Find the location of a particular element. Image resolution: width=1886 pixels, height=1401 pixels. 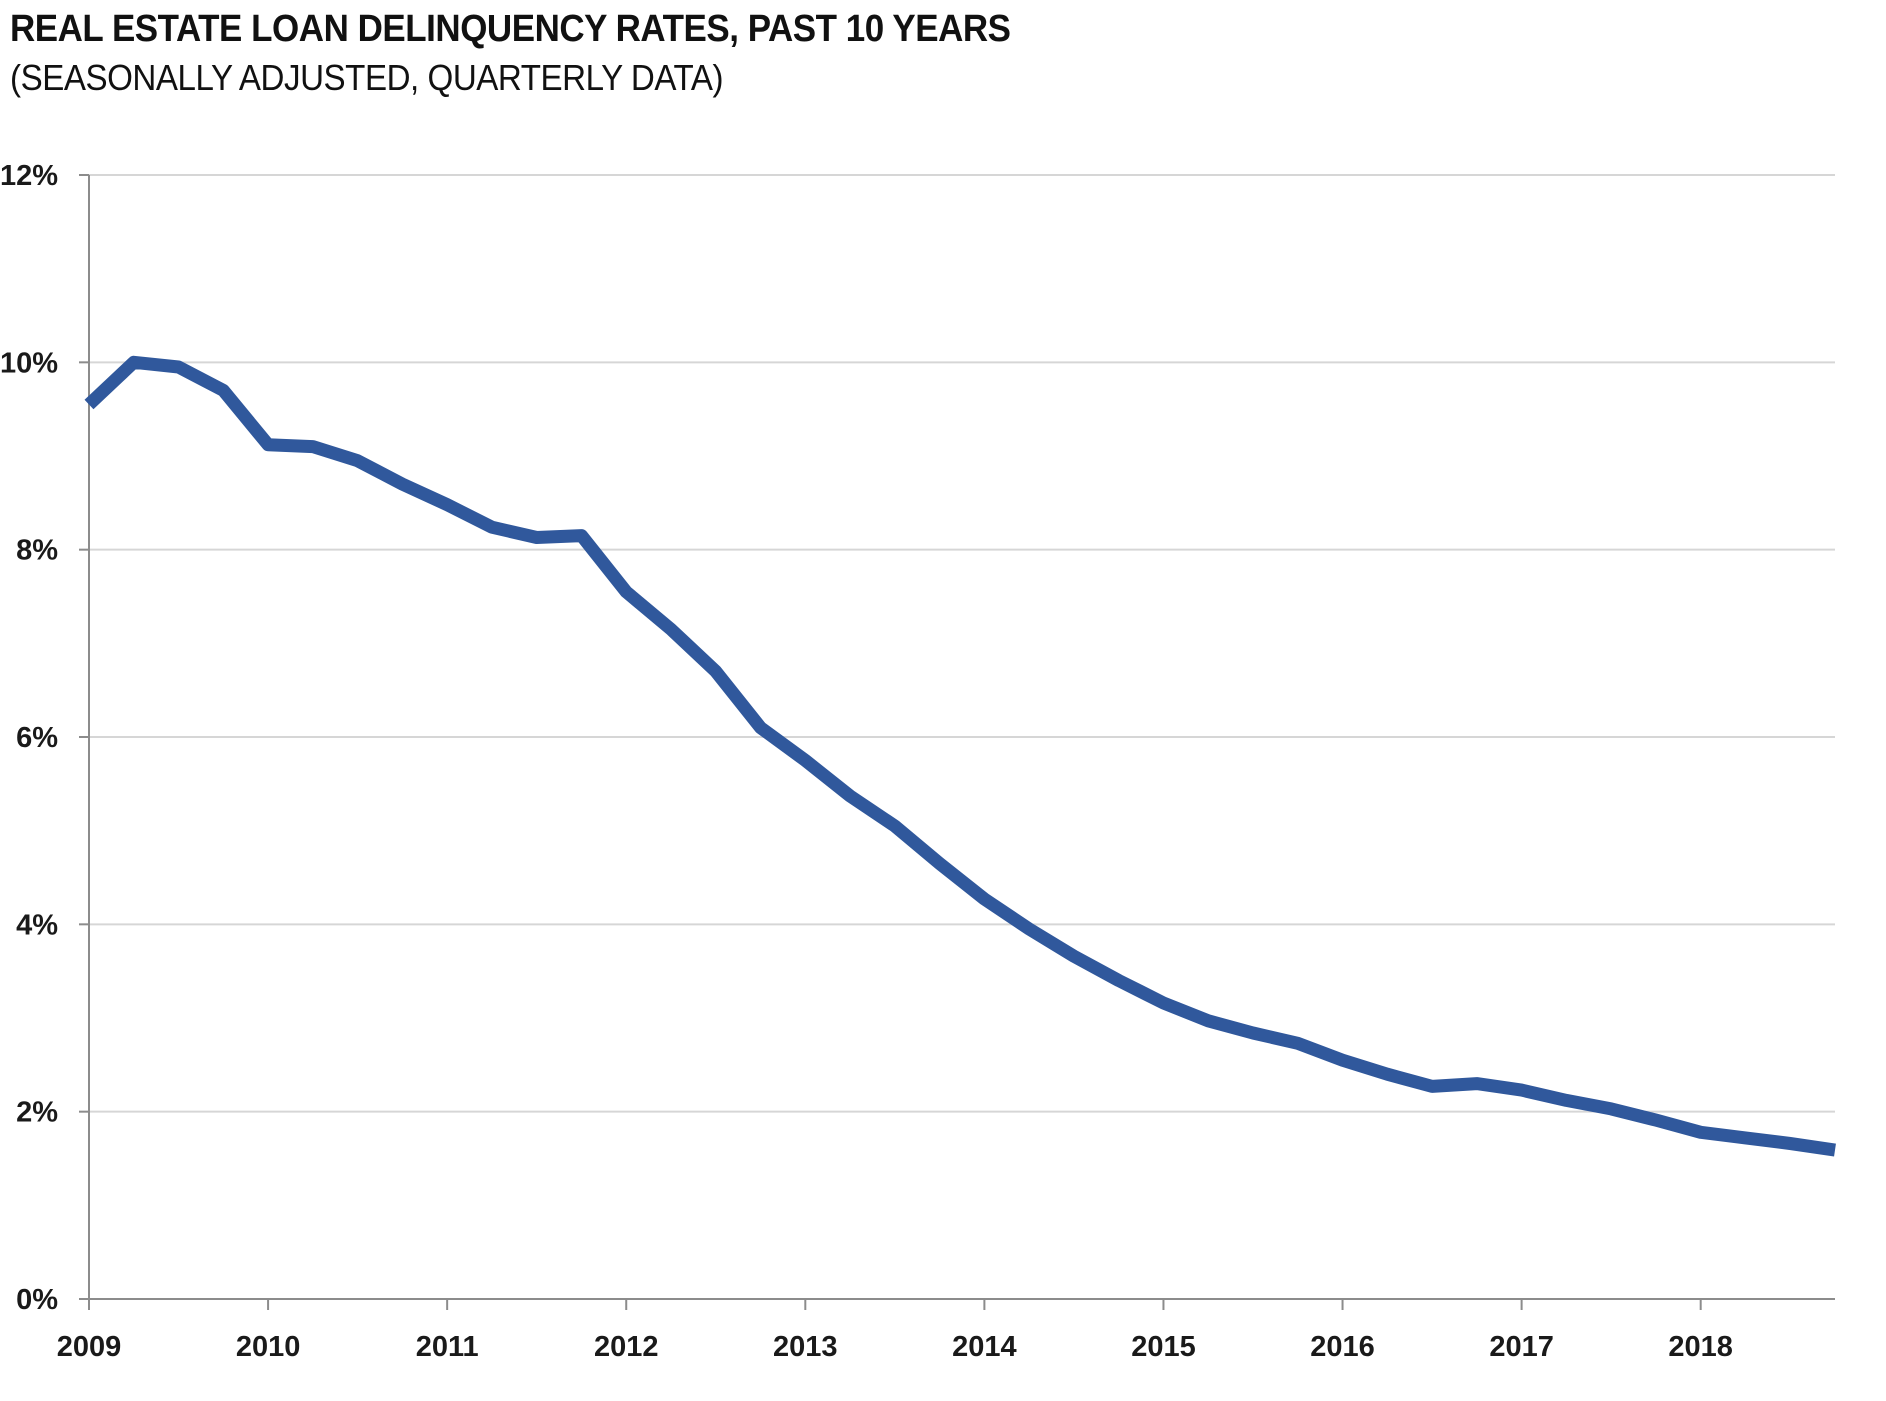

x-axis-tick-label: 2009 is located at coordinates (89, 1347).